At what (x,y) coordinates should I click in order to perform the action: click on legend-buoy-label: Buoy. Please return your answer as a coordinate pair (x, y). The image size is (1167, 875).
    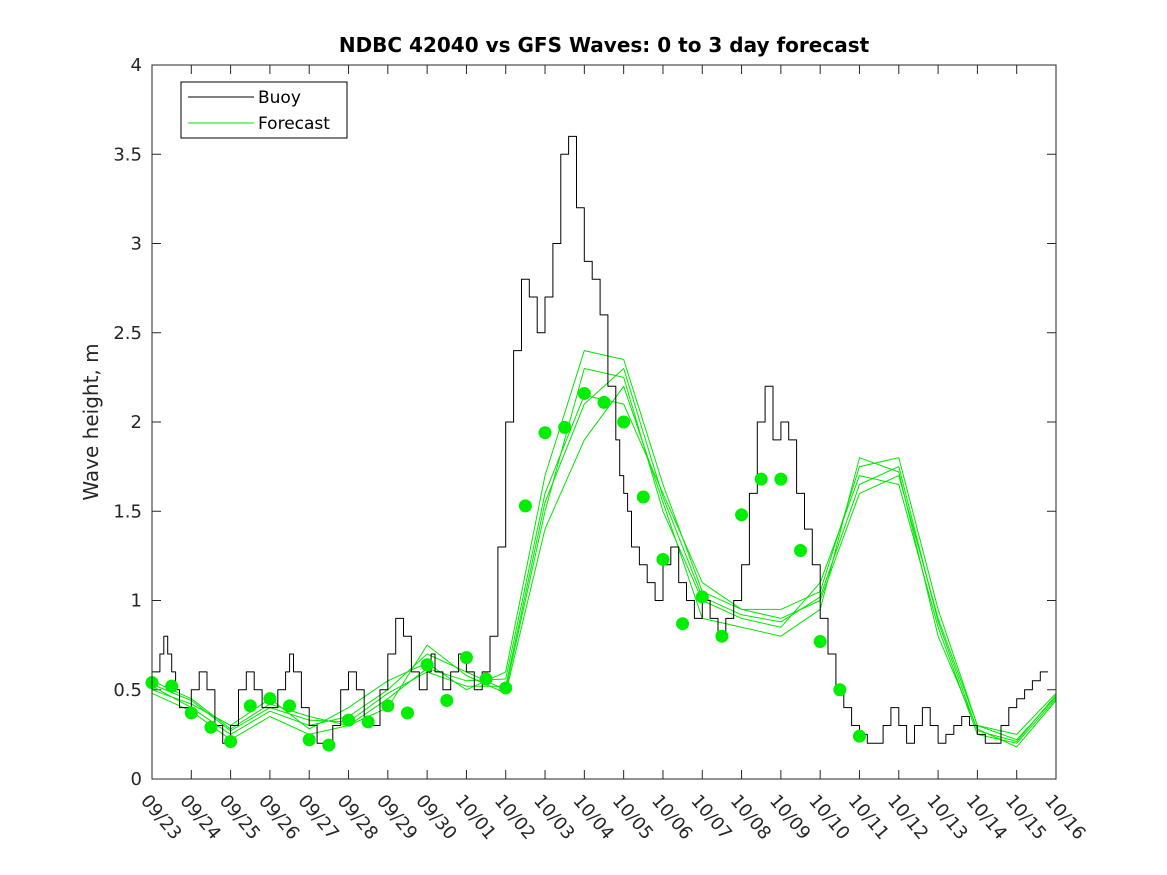
    Looking at the image, I should click on (279, 98).